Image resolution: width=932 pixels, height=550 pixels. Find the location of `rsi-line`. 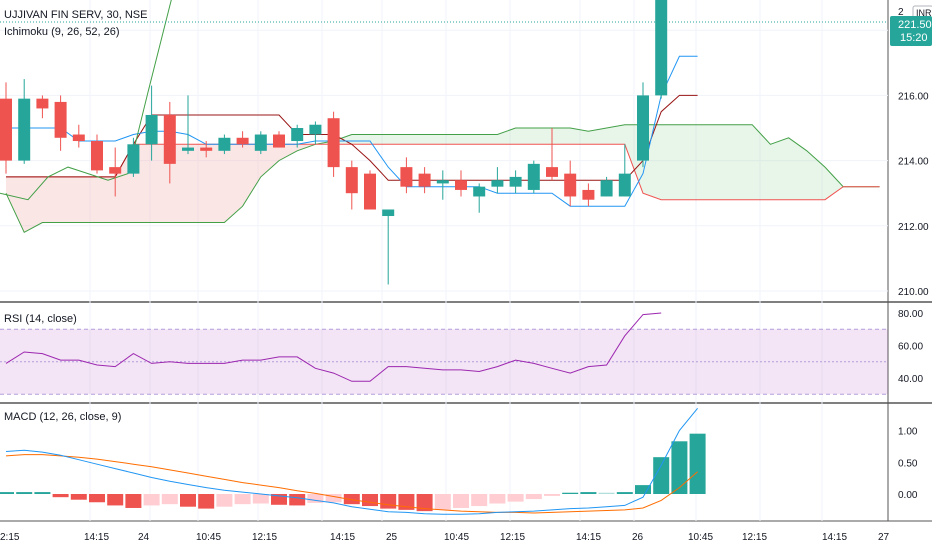

rsi-line is located at coordinates (333, 347).